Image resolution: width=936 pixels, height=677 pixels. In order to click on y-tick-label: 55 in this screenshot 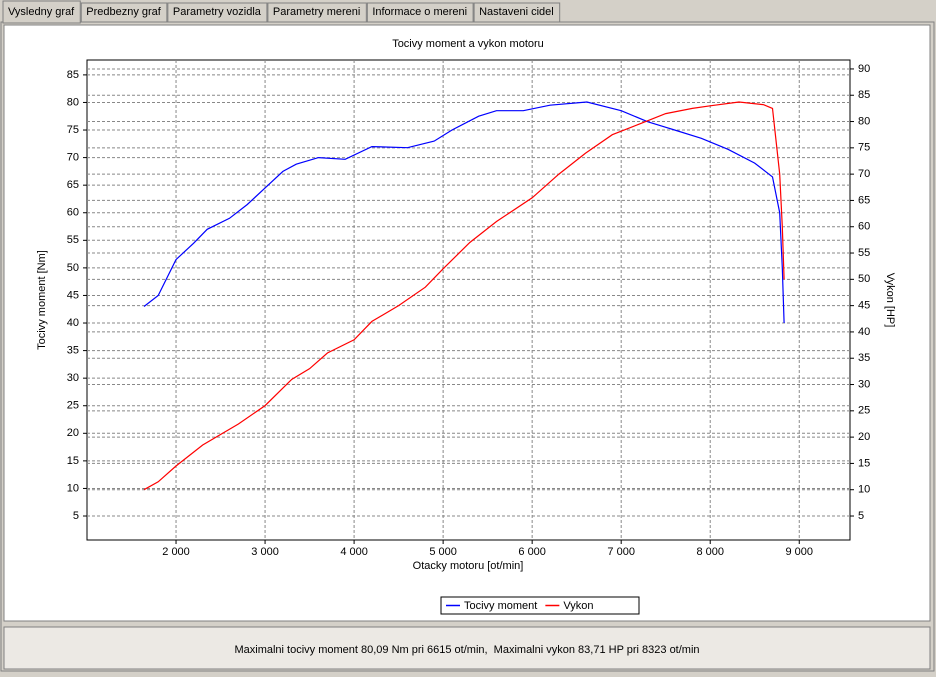, I will do `click(73, 240)`.